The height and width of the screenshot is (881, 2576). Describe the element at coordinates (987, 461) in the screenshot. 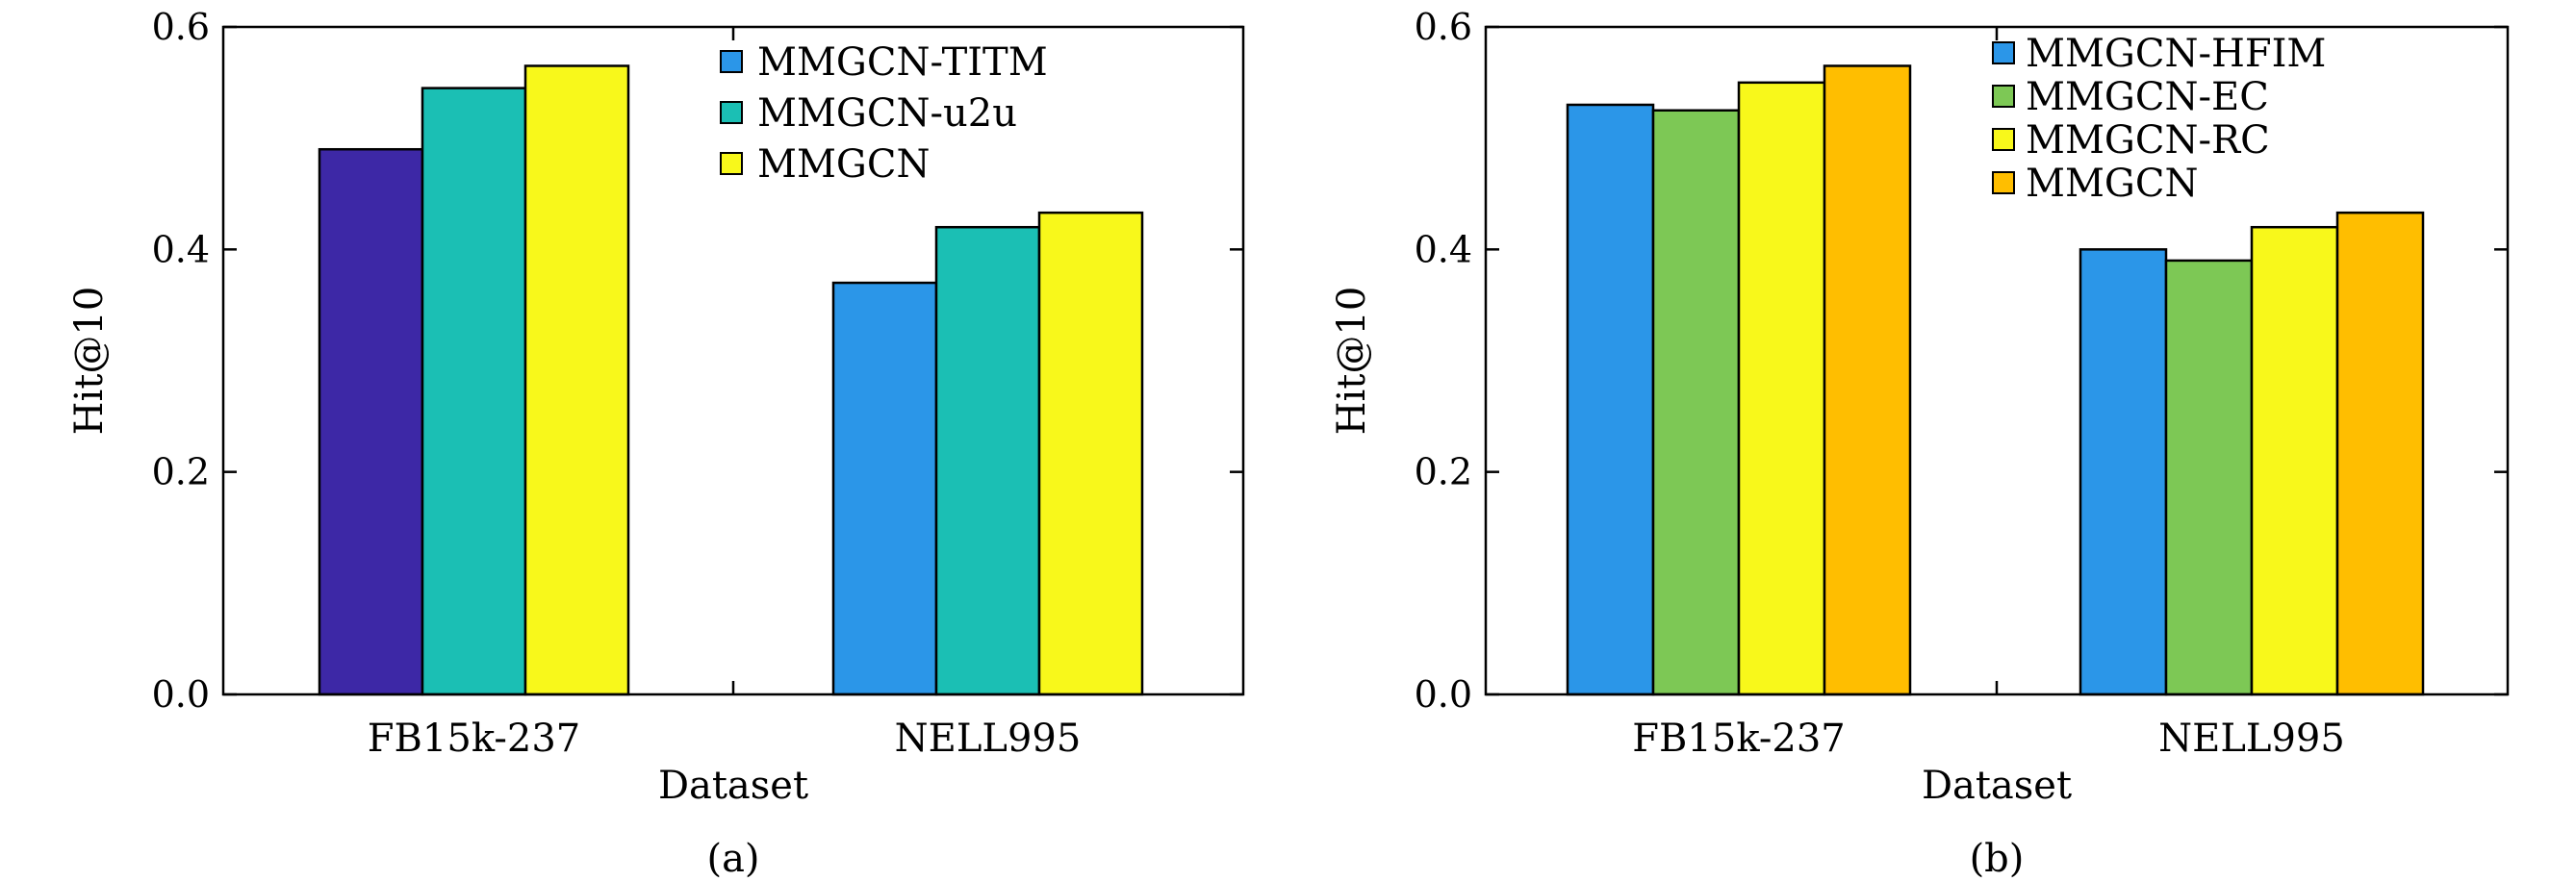

I see `bar-mmgcn-u2u-nell995` at that location.